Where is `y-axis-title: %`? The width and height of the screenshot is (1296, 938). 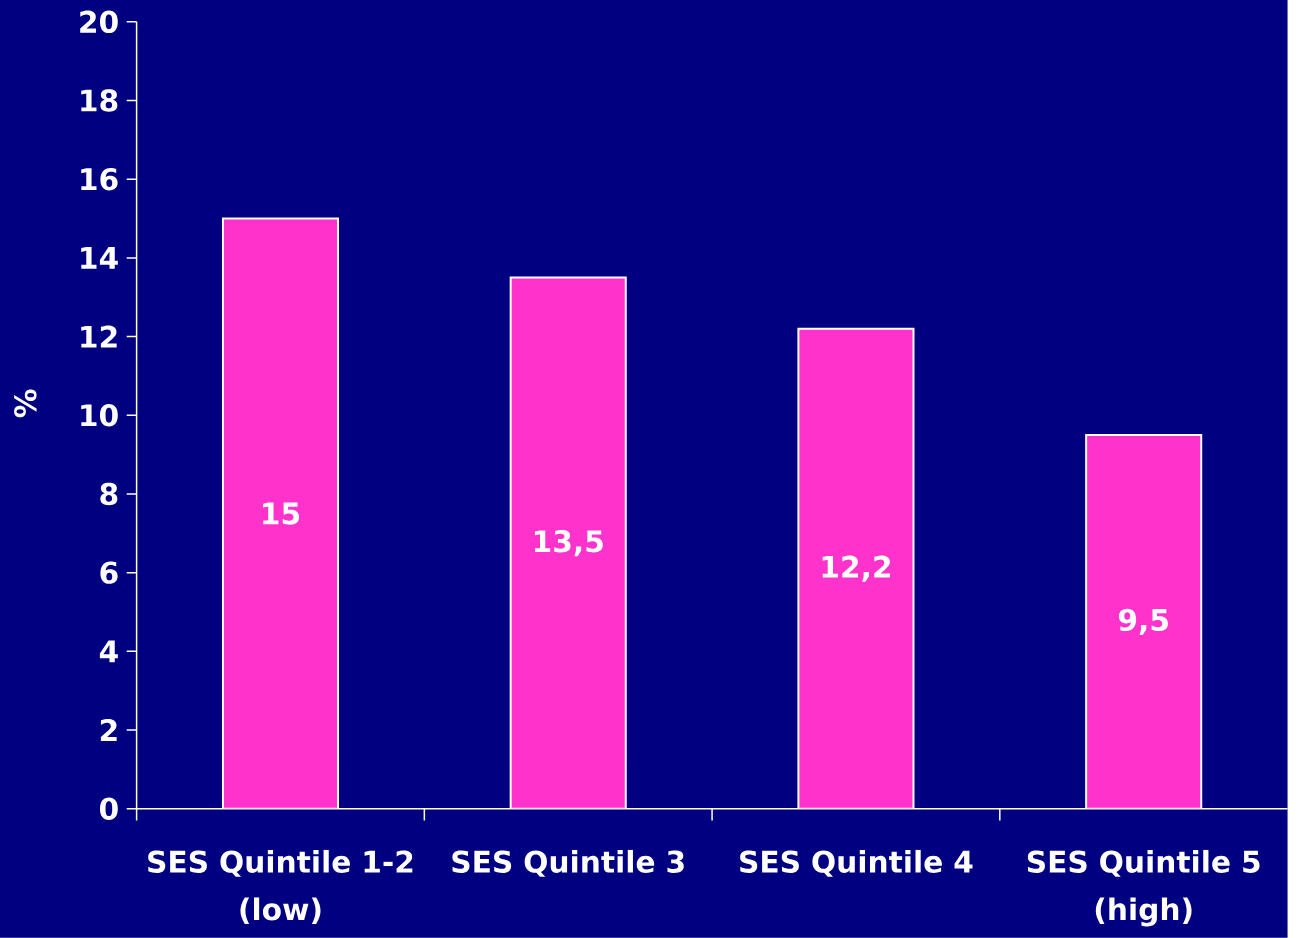
y-axis-title: % is located at coordinates (25, 403).